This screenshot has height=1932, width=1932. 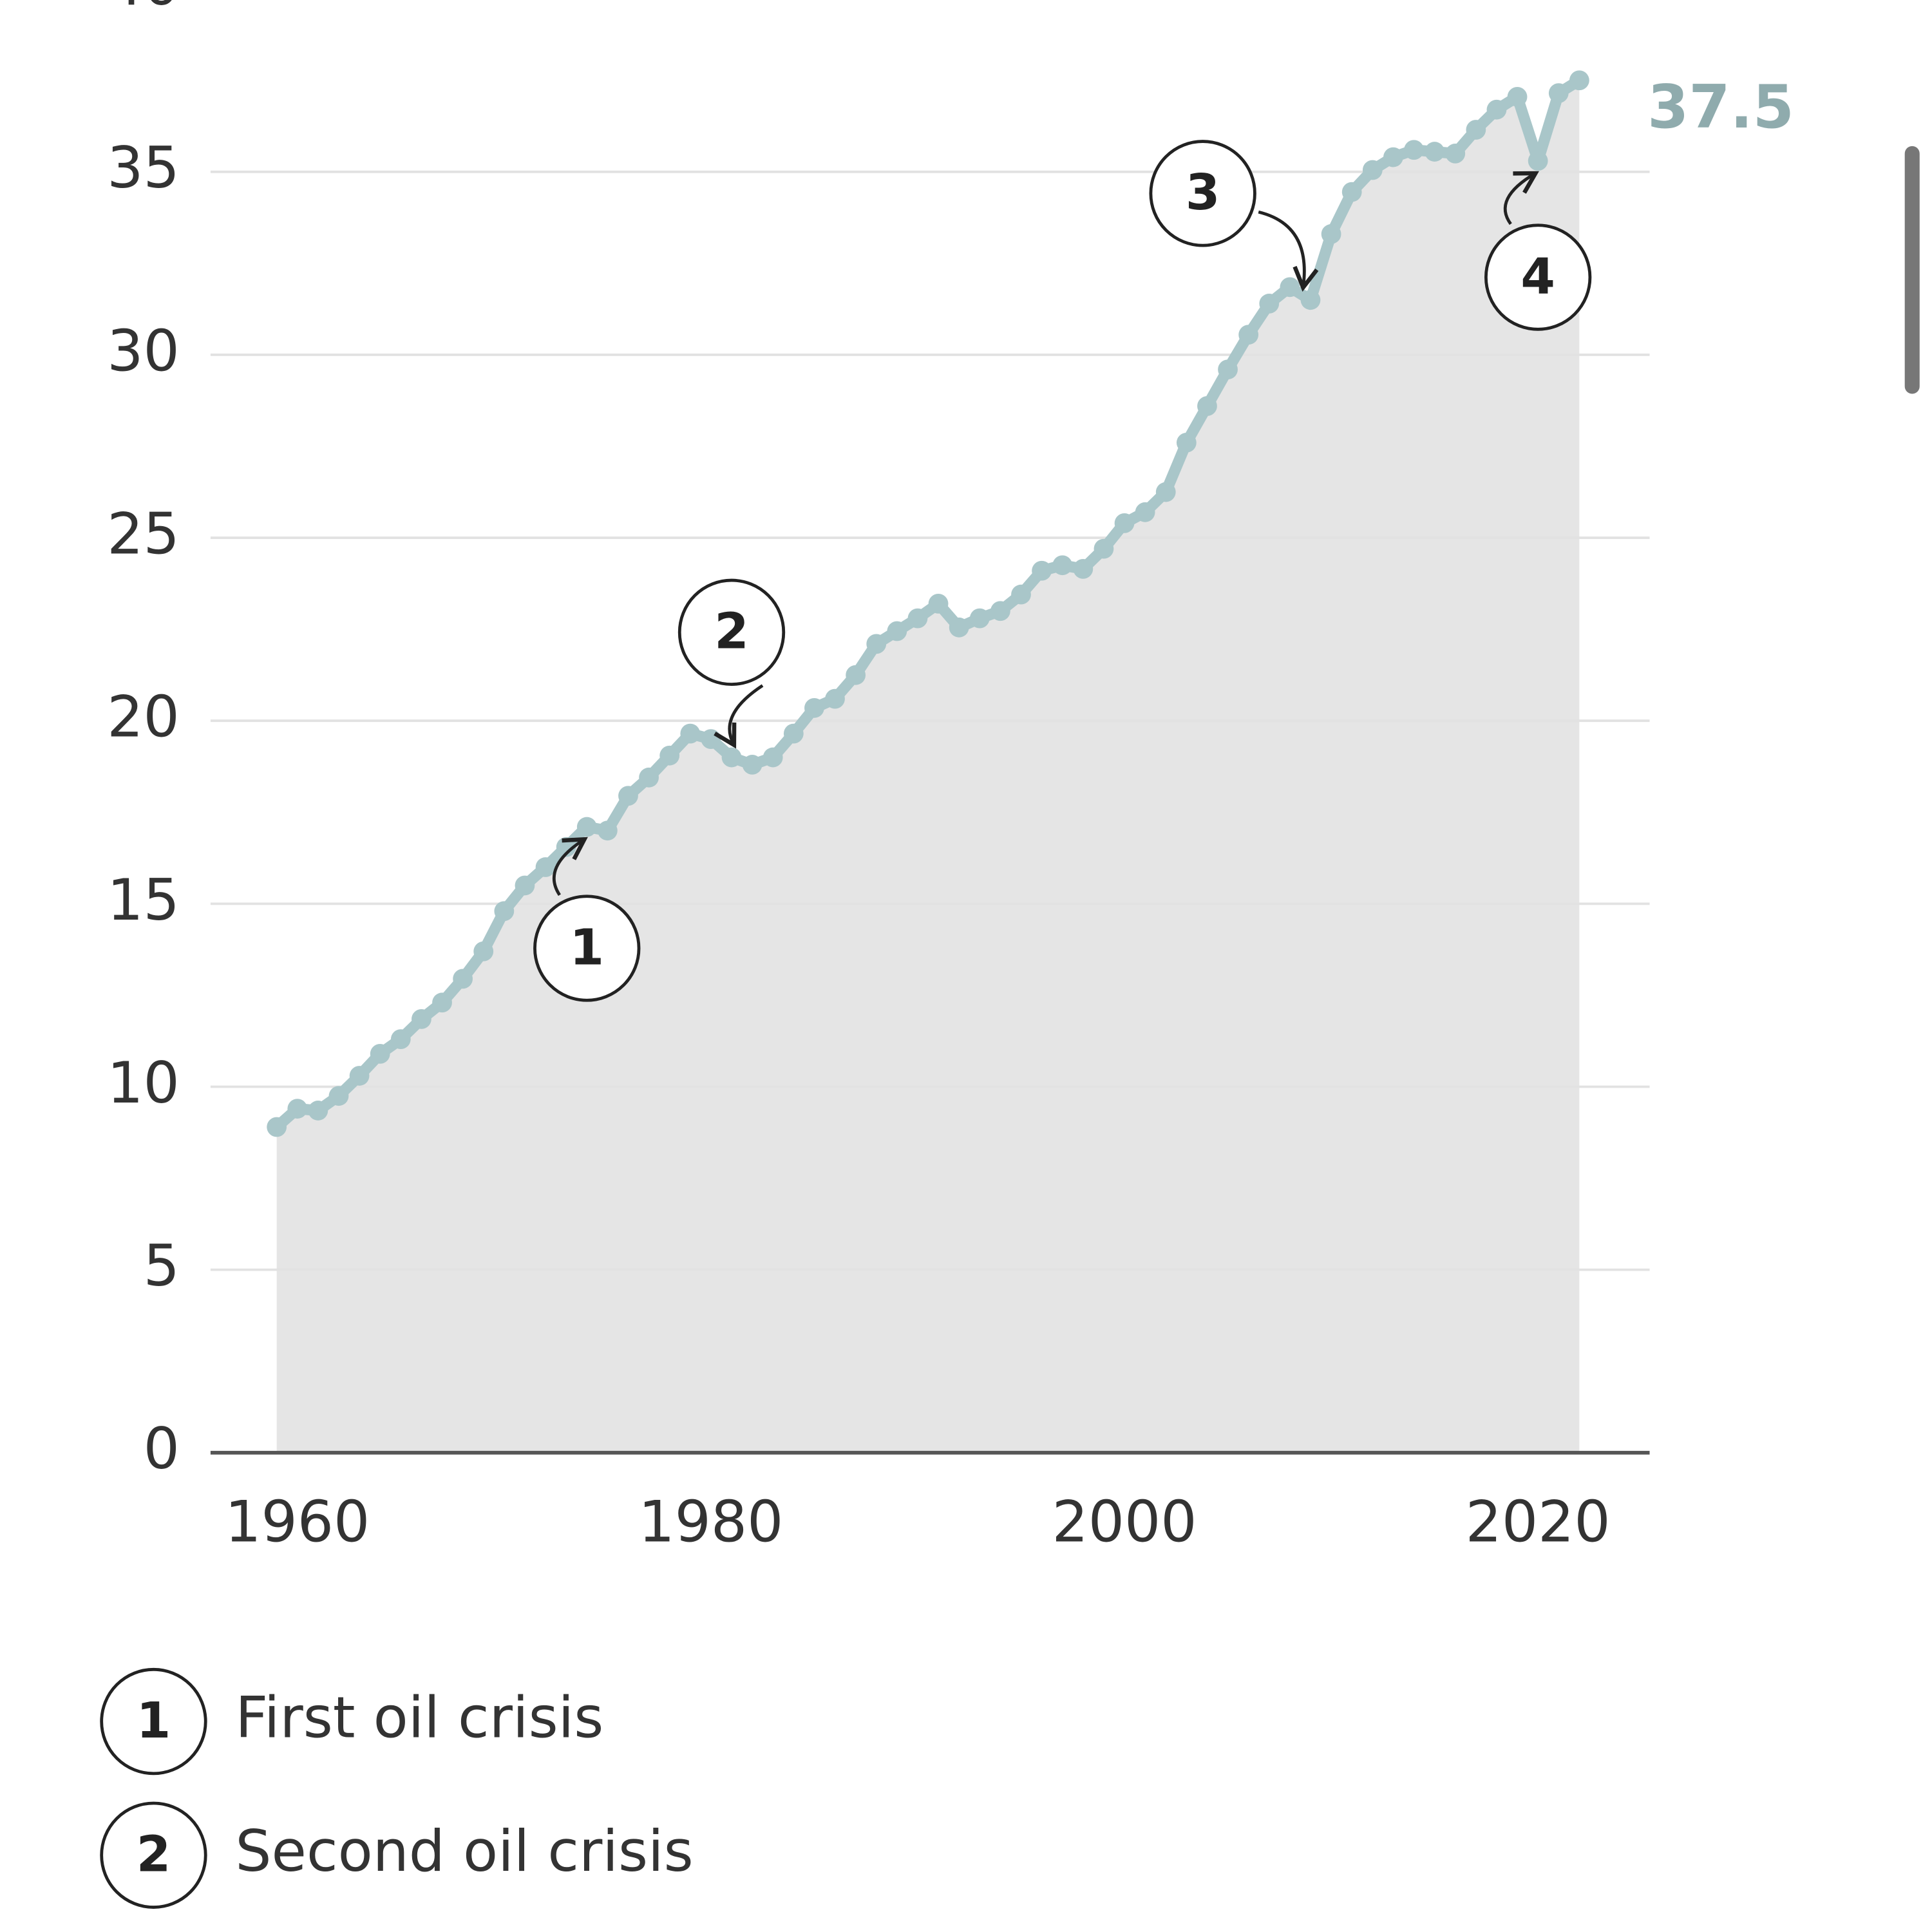 I want to click on annotation-marker: 1, so click(x=587, y=947).